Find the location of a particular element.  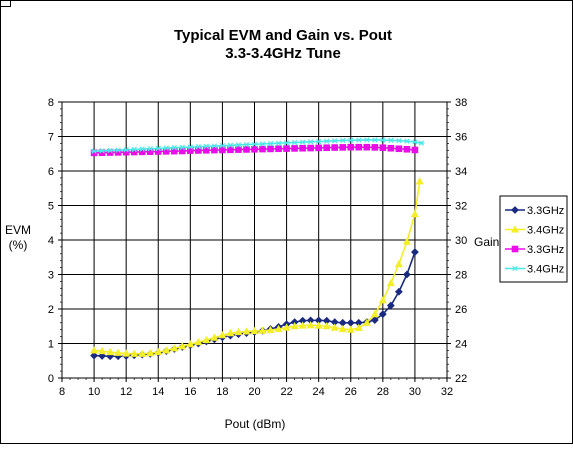

x-axis-title: Pout (dBm) is located at coordinates (255, 424).